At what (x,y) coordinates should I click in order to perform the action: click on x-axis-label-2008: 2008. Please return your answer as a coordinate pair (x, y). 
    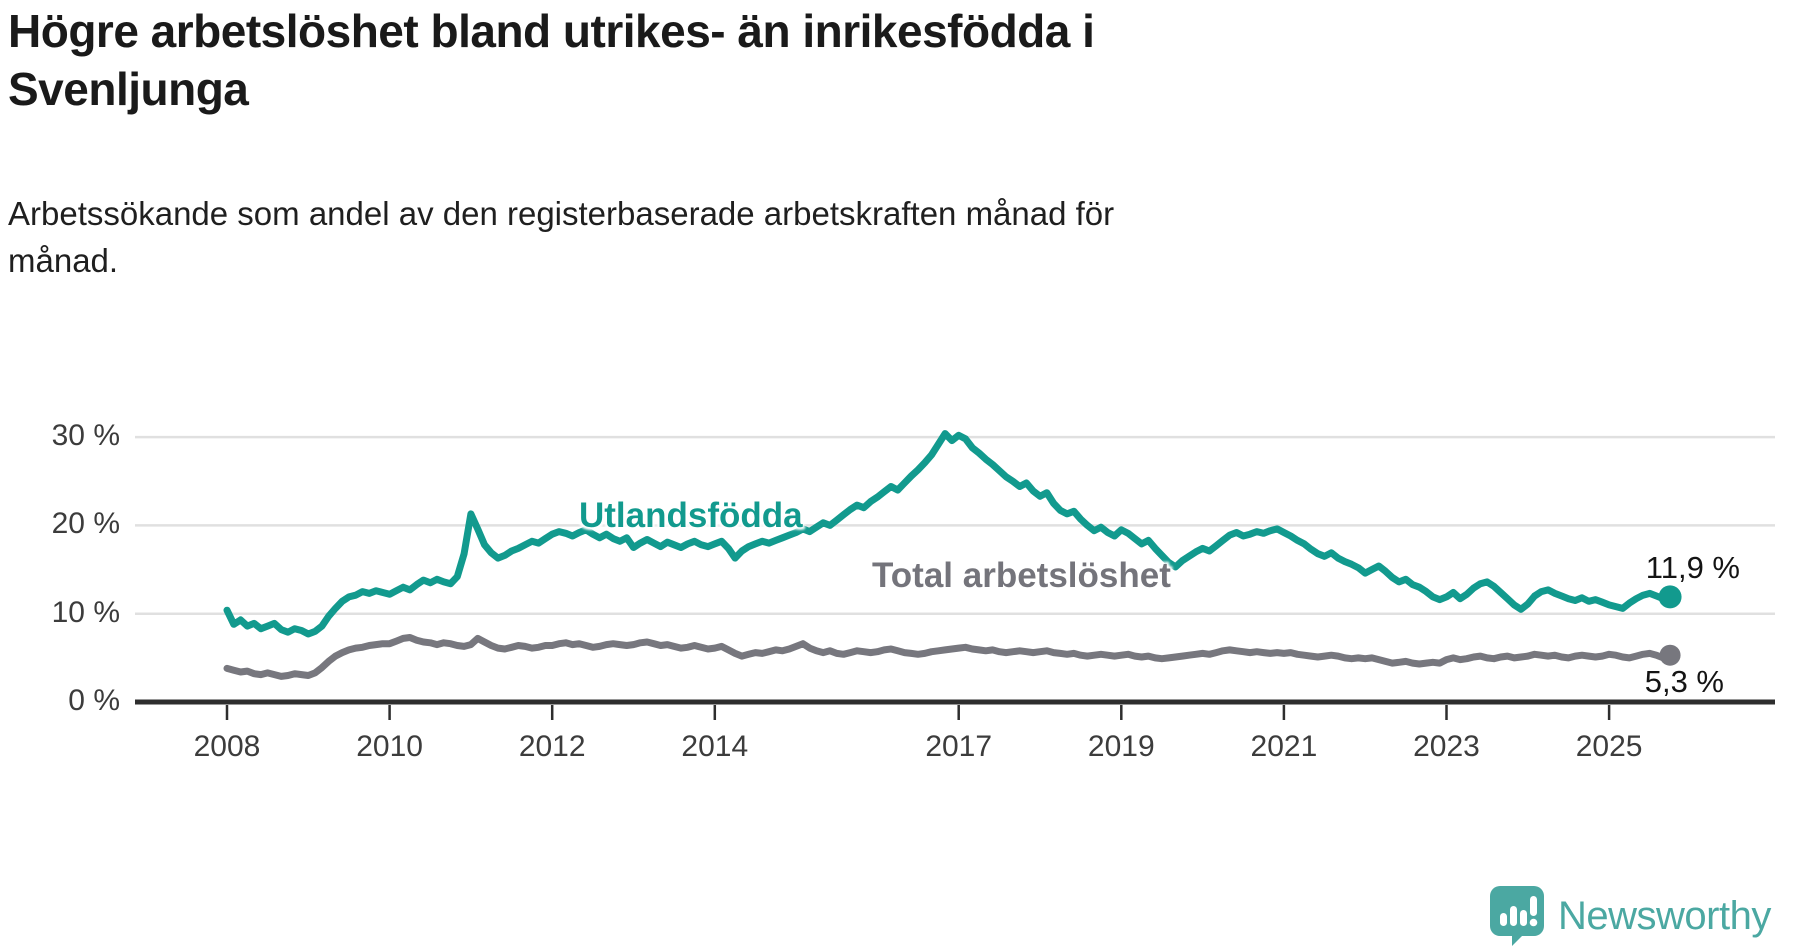
    Looking at the image, I should click on (227, 746).